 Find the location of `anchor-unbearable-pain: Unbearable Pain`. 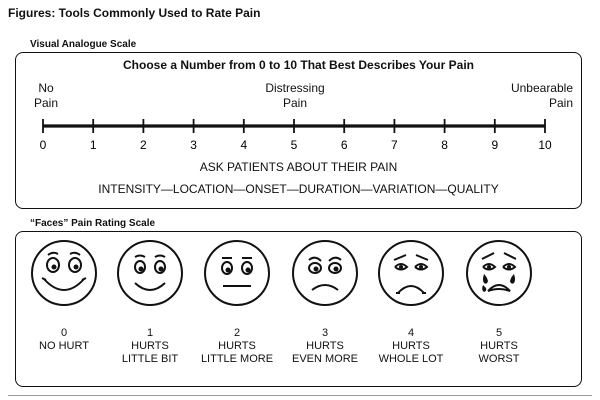

anchor-unbearable-pain: Unbearable Pain is located at coordinates (542, 96).